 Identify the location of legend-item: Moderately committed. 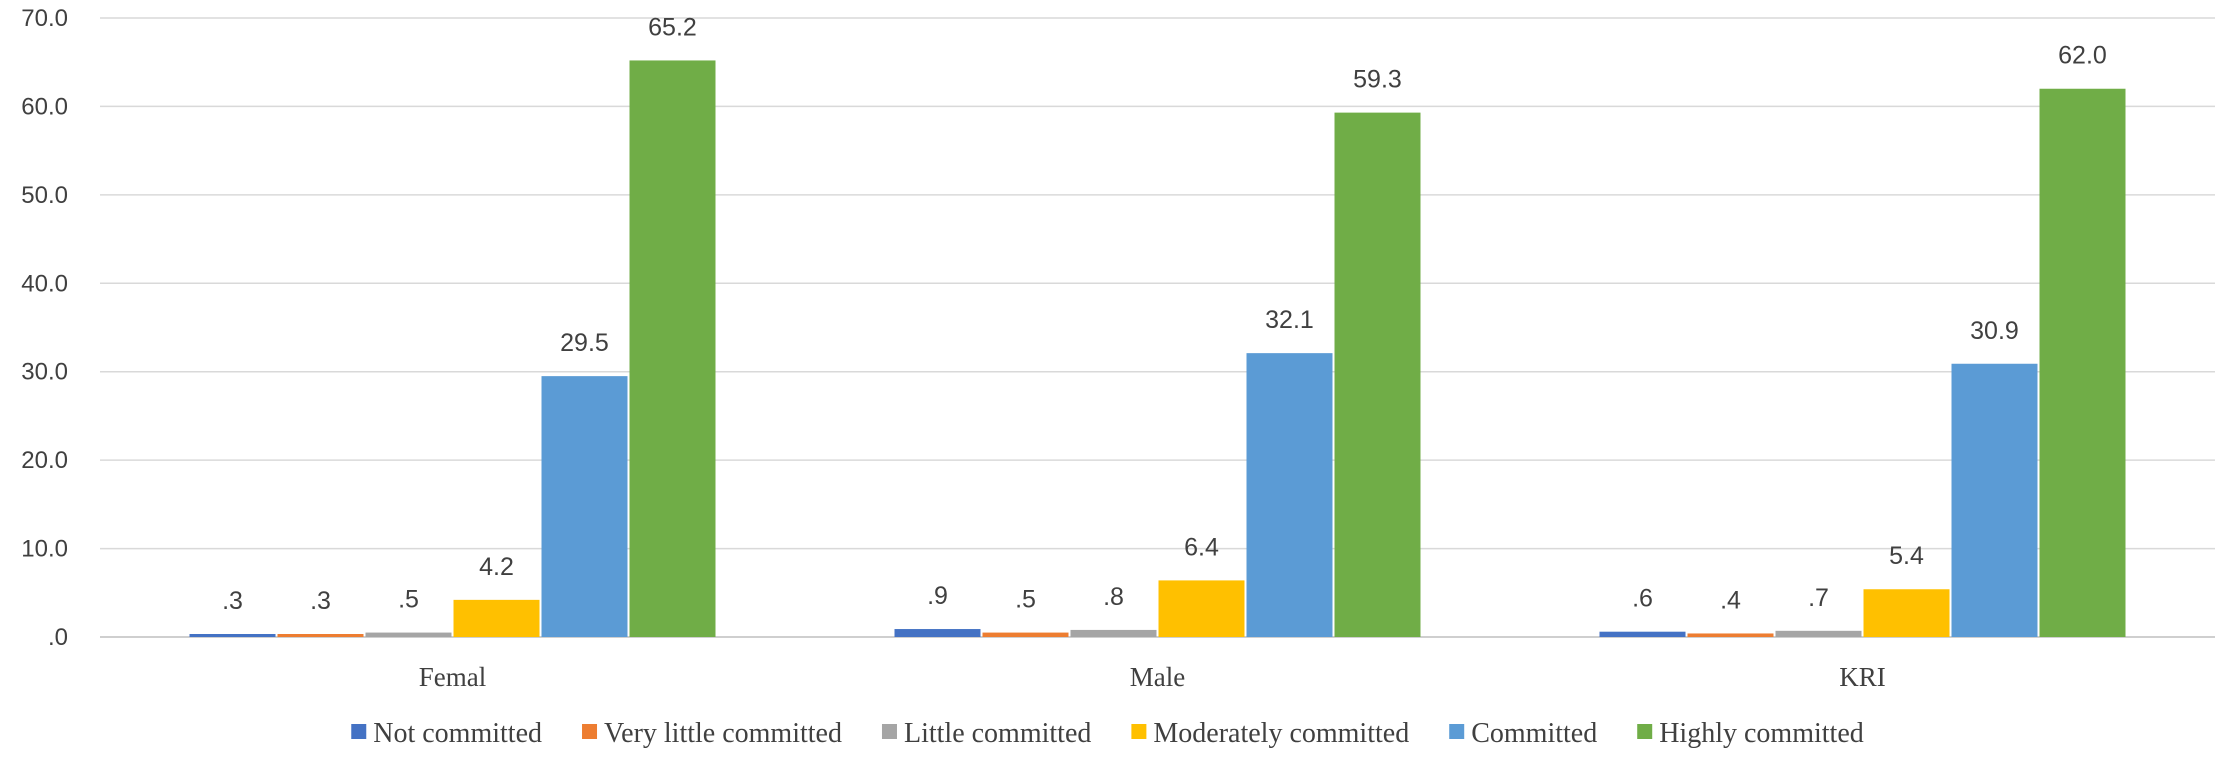
(1270, 733).